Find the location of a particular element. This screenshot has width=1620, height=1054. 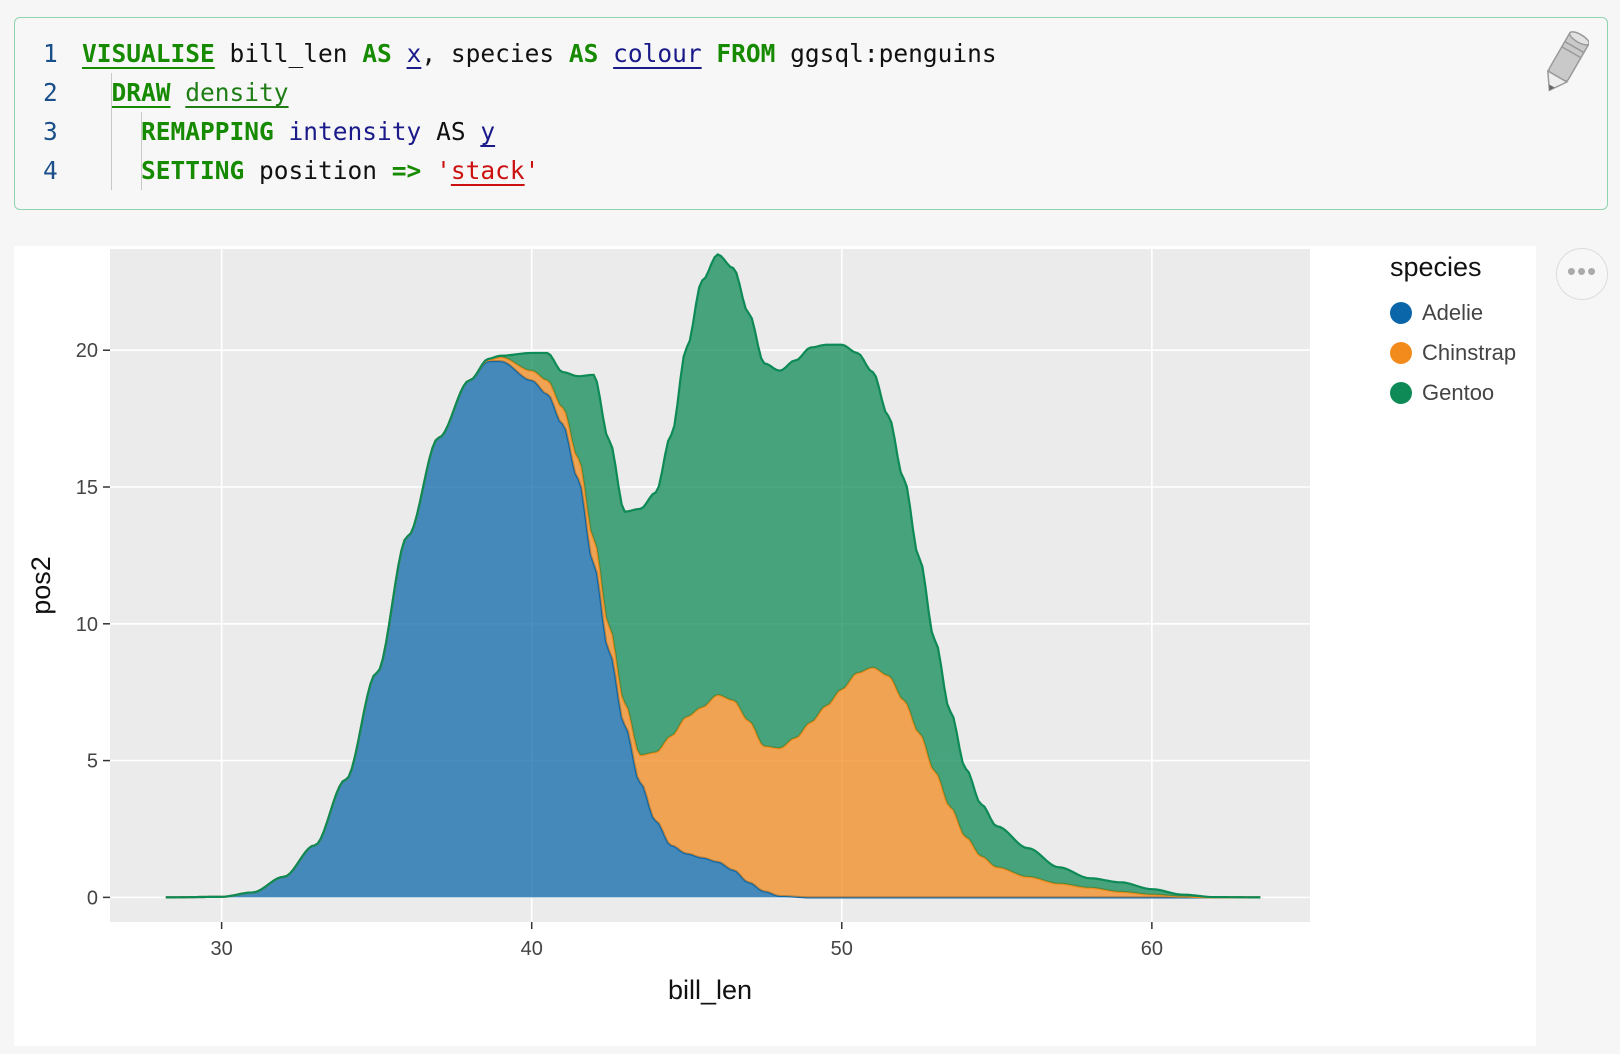

code-text: DRAW density is located at coordinates (185, 93).